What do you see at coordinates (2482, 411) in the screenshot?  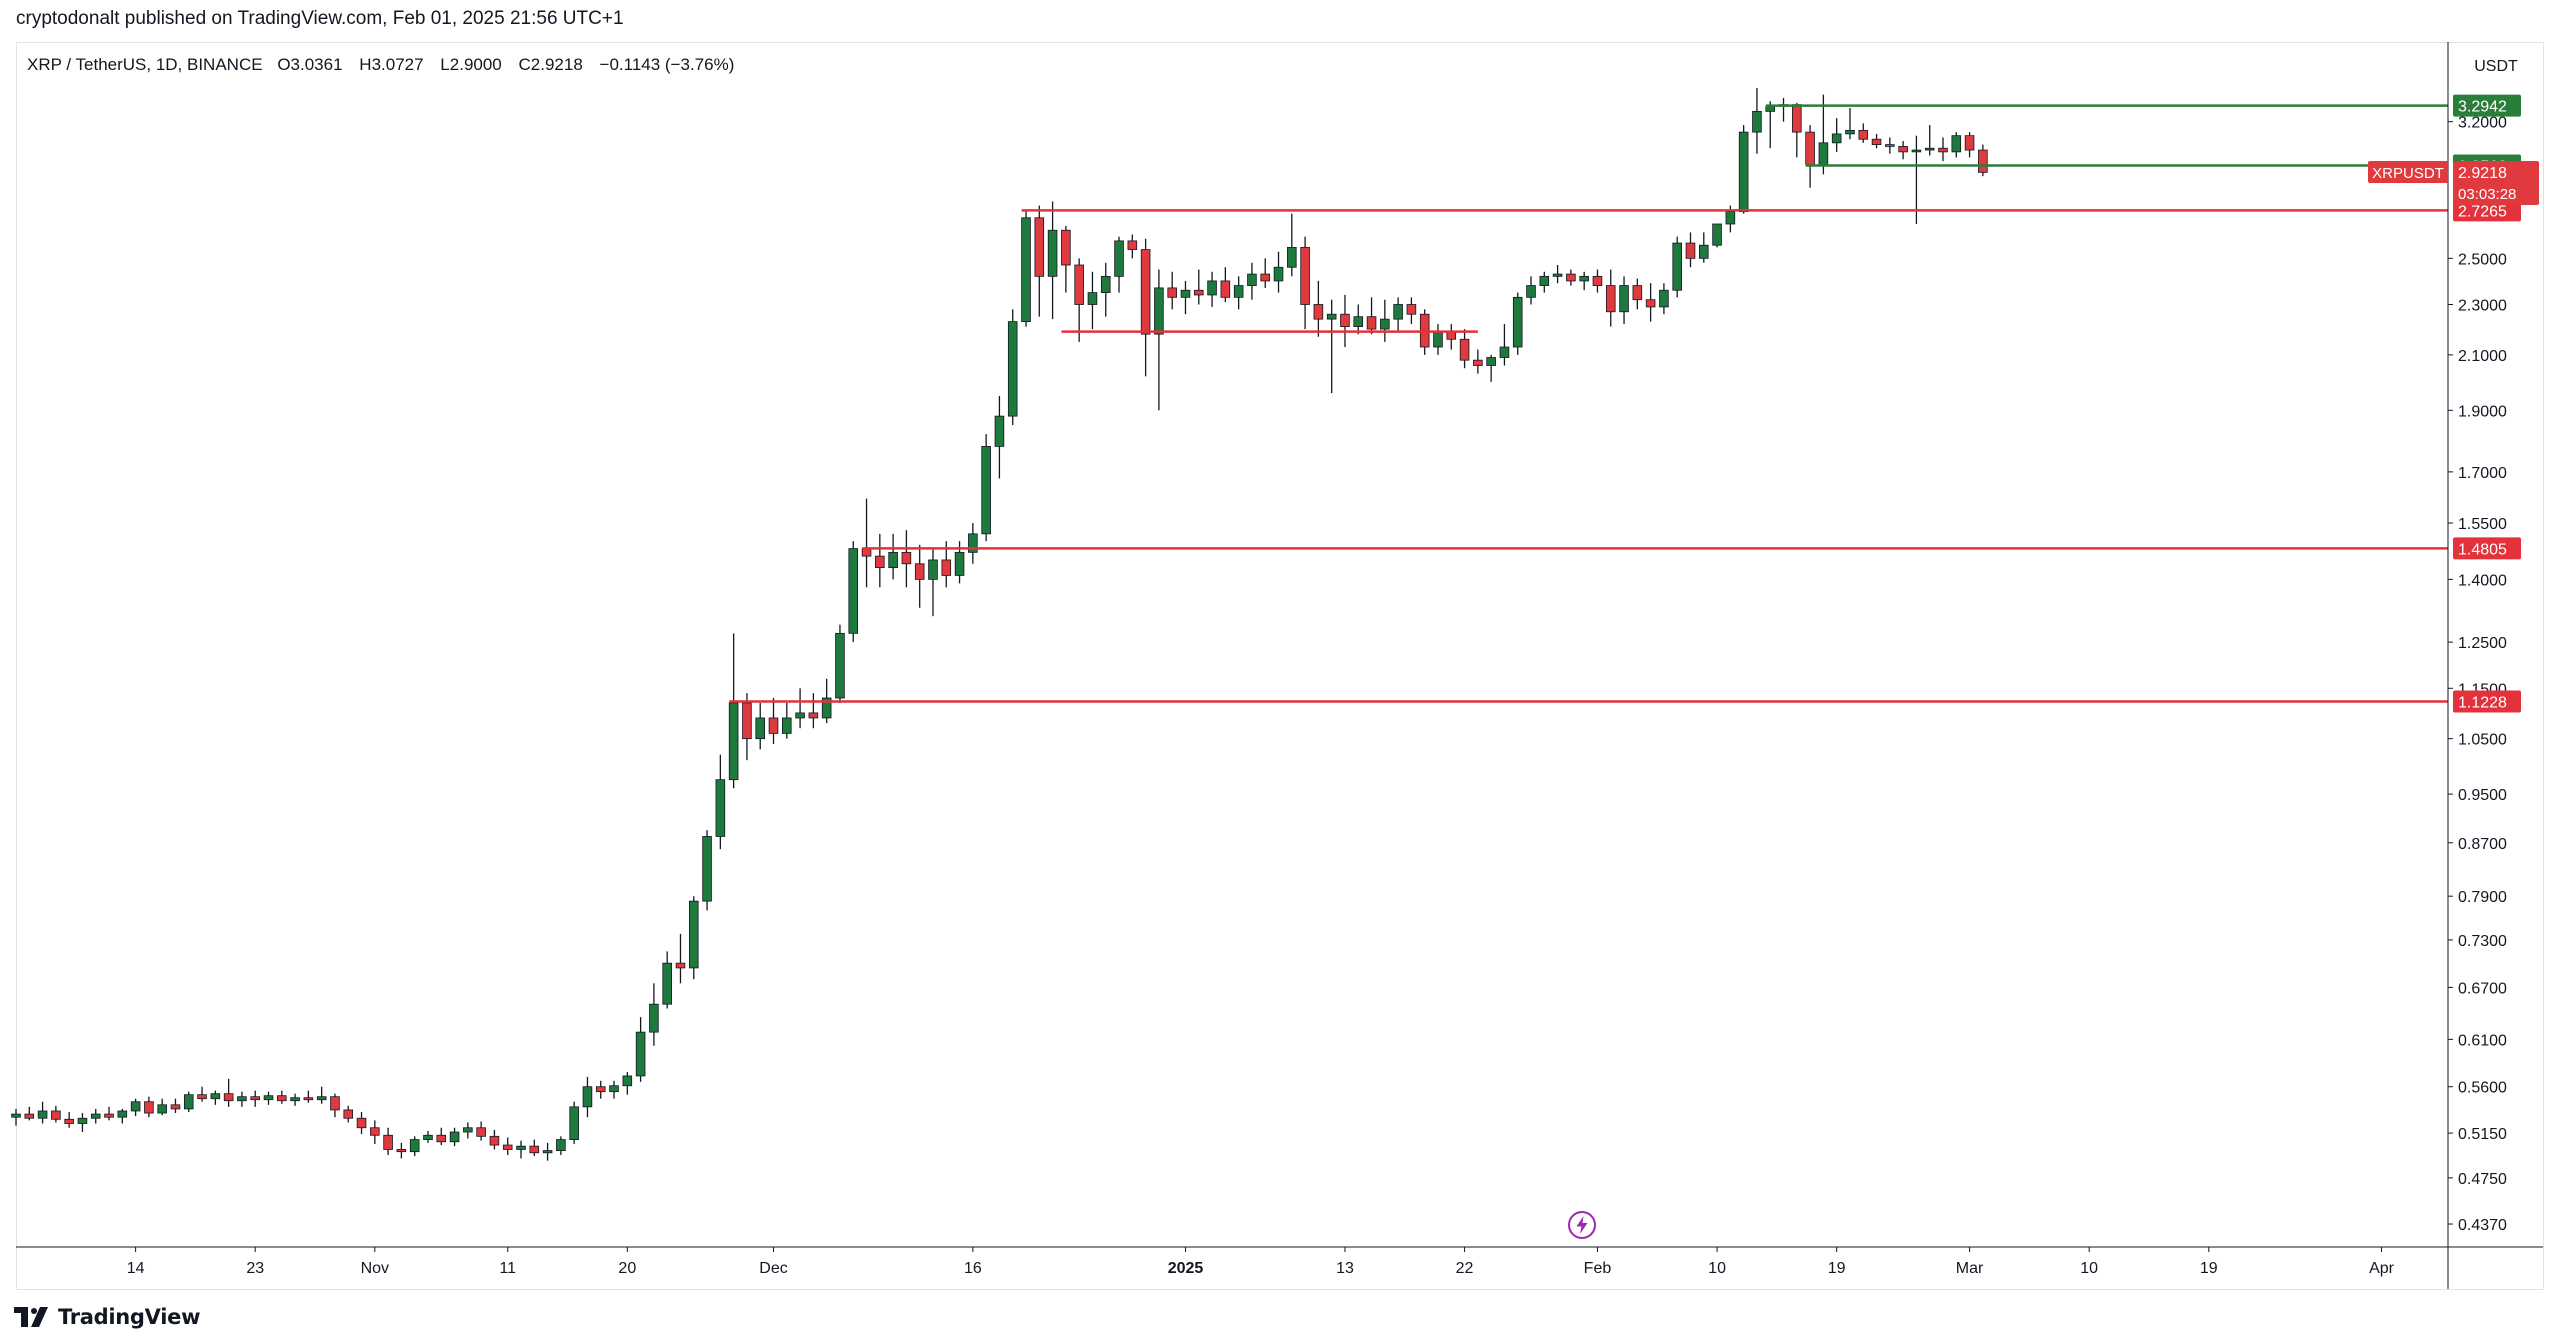 I see `price-tick-label: 1.9000` at bounding box center [2482, 411].